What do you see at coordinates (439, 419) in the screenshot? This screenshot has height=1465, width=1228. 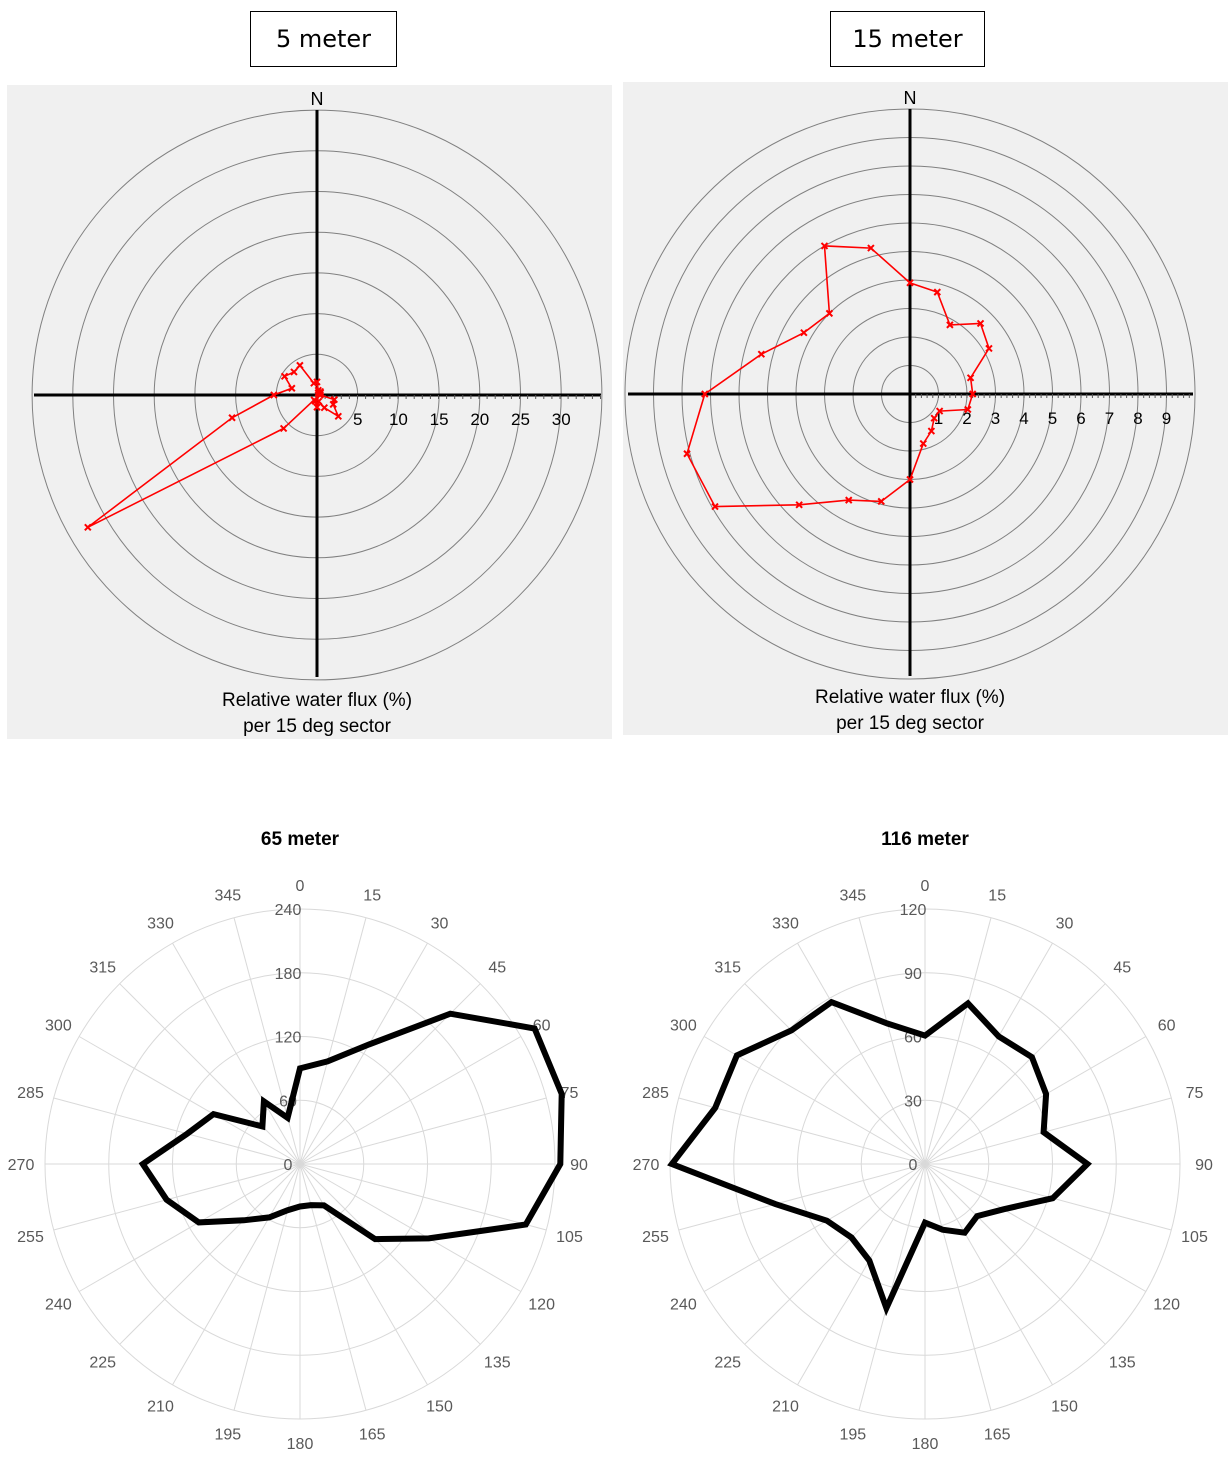 I see `radial-tick-label: 15` at bounding box center [439, 419].